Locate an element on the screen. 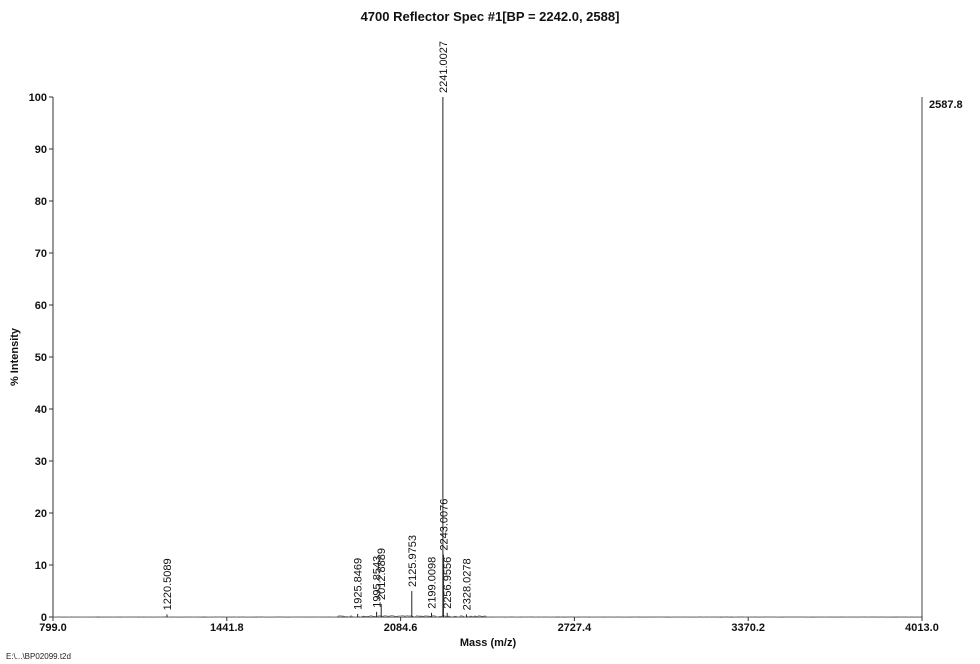 The width and height of the screenshot is (980, 664). peak-label: 2199.0098 is located at coordinates (433, 583).